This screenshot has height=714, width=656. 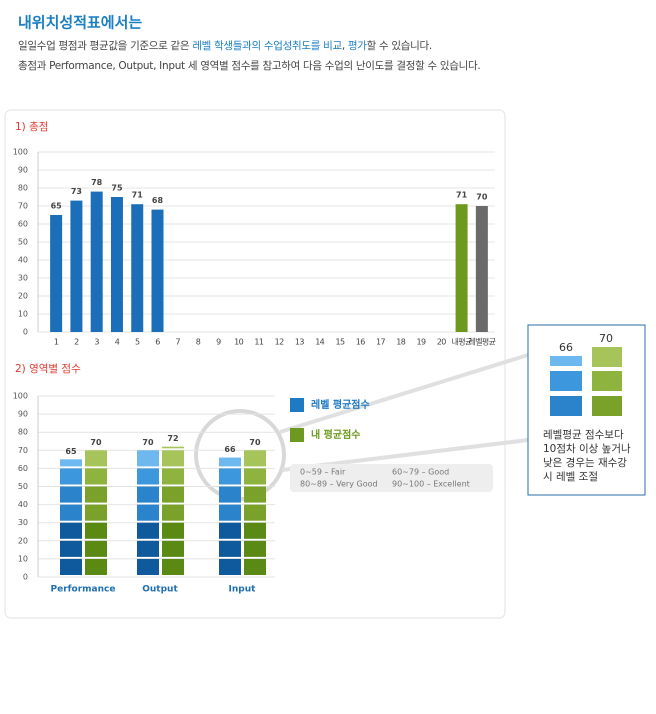 What do you see at coordinates (339, 342) in the screenshot?
I see `x-tick-label: 15` at bounding box center [339, 342].